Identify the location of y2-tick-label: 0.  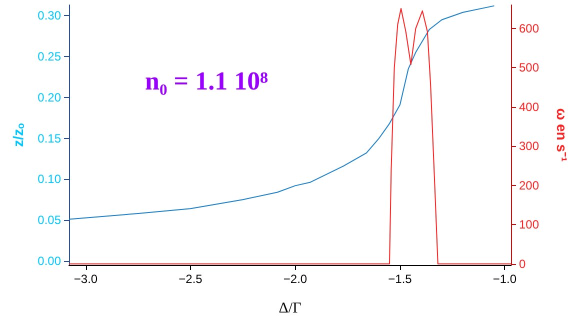
(522, 263).